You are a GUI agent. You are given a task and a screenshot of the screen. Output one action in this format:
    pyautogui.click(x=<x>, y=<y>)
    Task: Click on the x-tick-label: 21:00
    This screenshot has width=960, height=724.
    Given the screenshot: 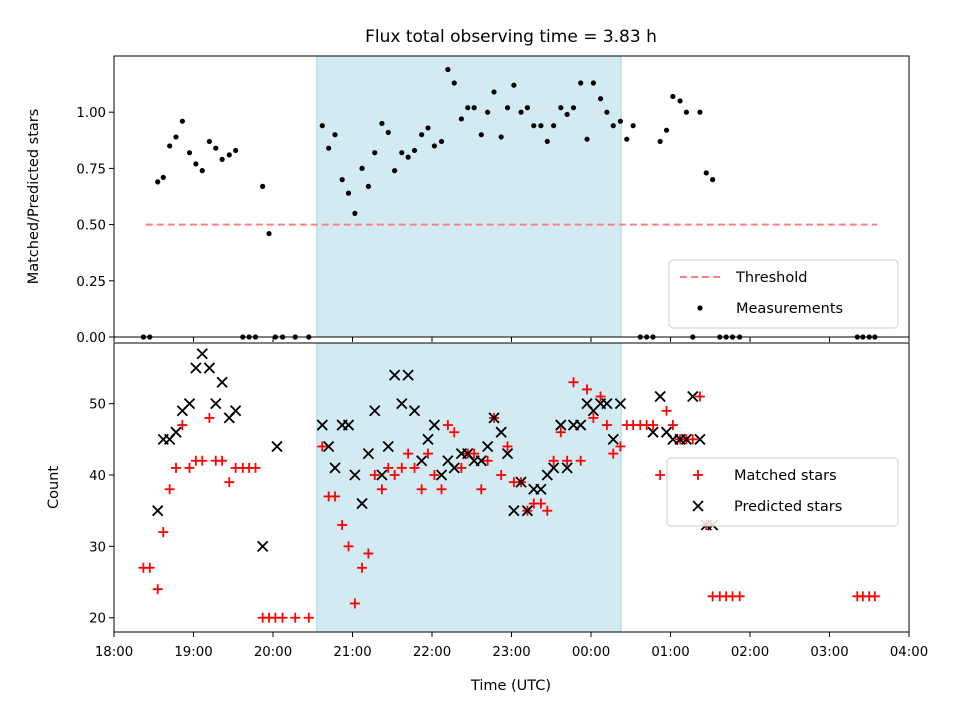 What is the action you would take?
    pyautogui.click(x=352, y=652)
    